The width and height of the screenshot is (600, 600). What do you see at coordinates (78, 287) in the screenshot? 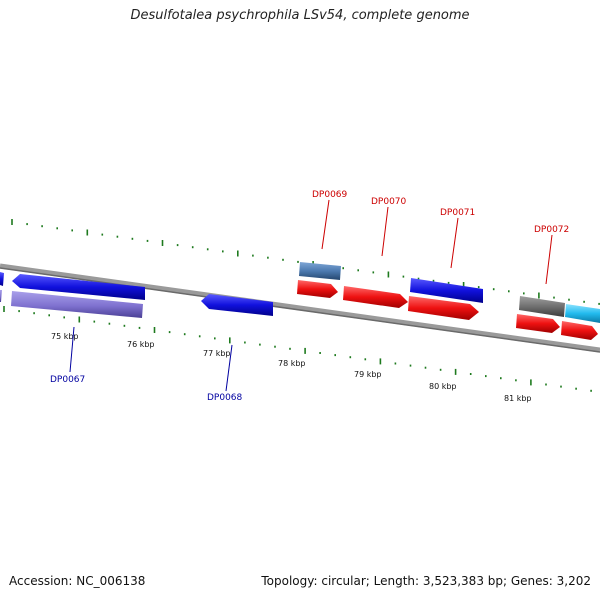
I see `gene-reverse-long` at bounding box center [78, 287].